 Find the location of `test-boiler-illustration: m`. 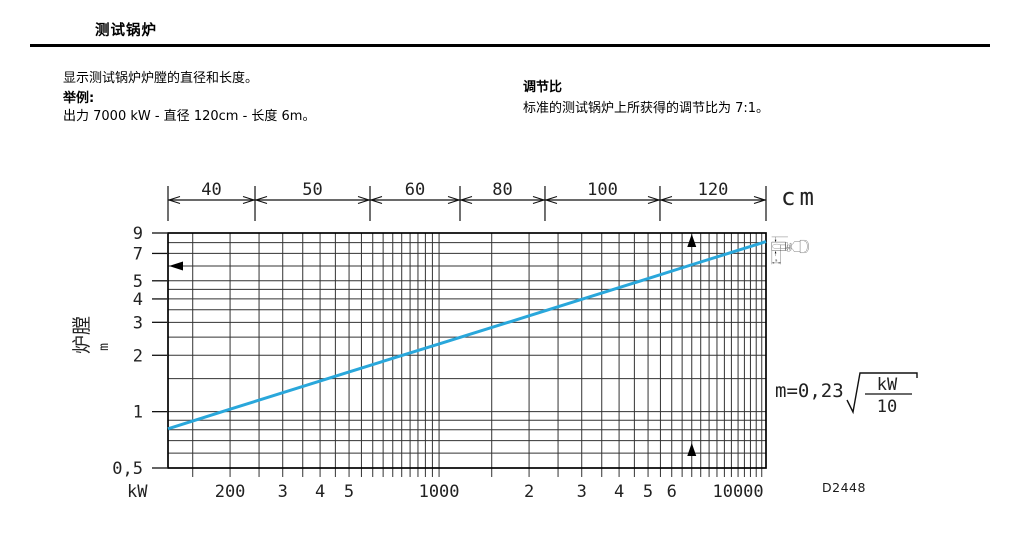

test-boiler-illustration: m is located at coordinates (790, 250).